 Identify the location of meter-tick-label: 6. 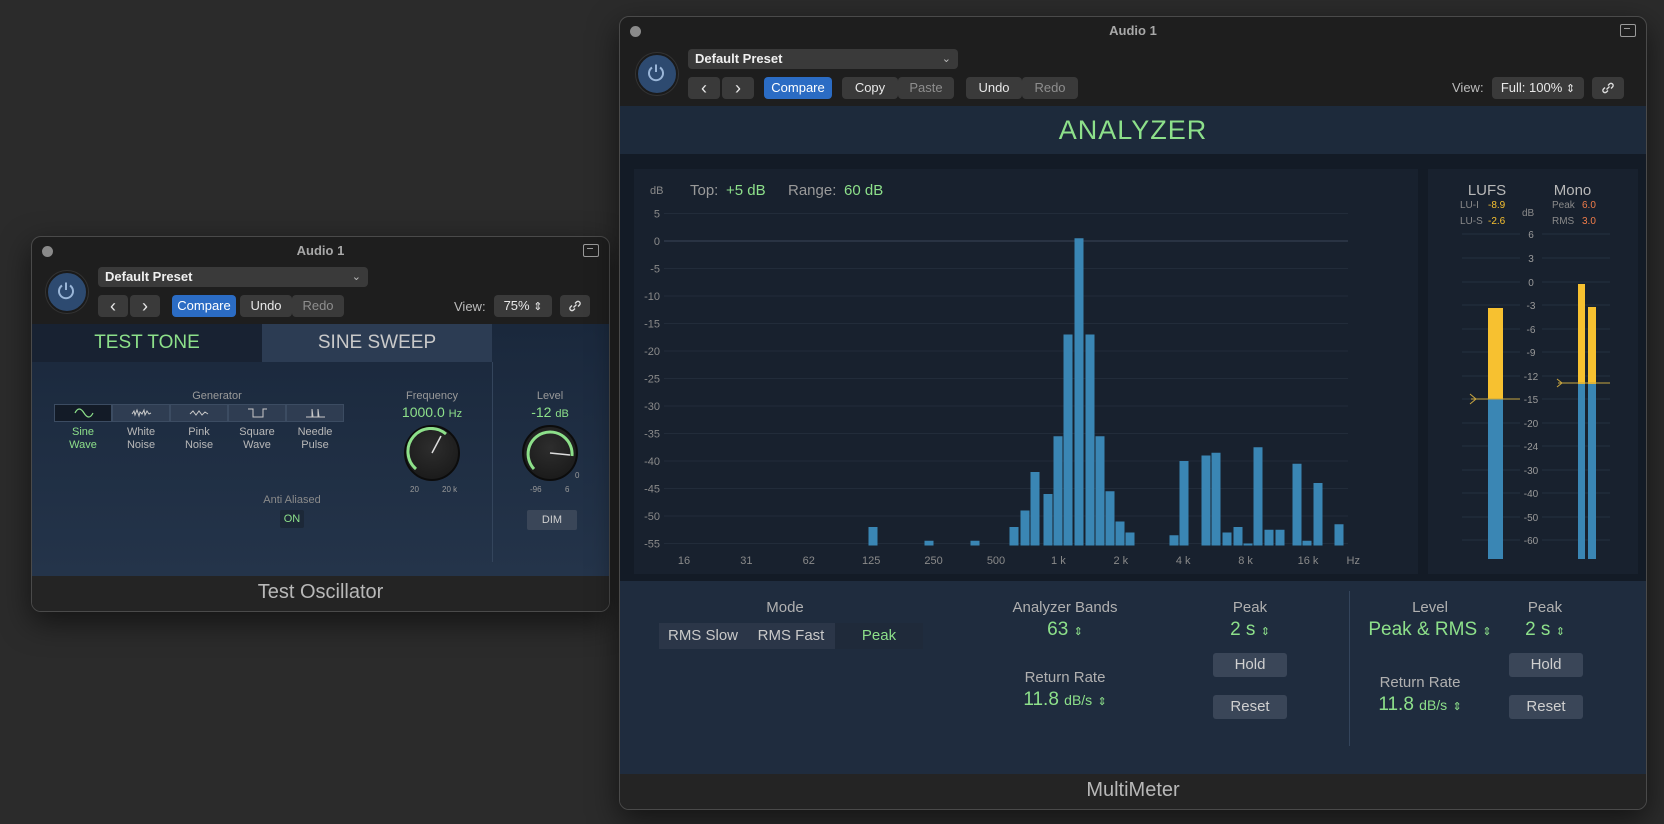
(1531, 235).